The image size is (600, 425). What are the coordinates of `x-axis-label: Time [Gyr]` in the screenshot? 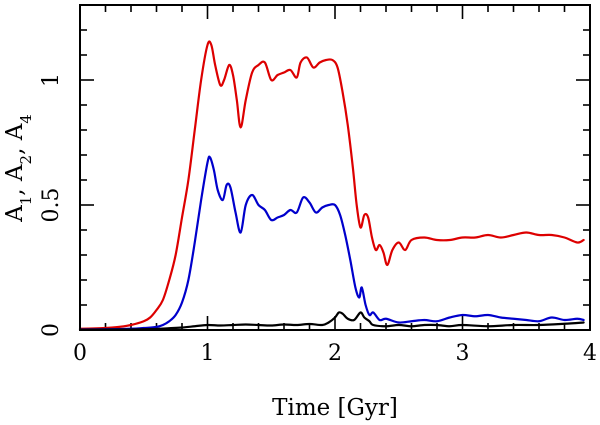 It's located at (335, 408).